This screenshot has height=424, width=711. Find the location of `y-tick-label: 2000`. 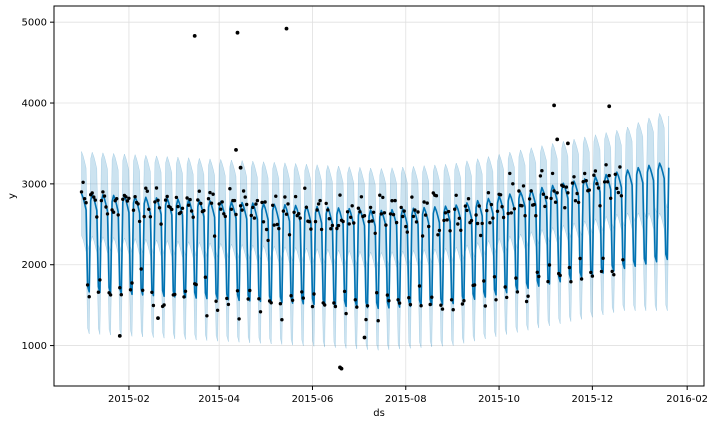

y-tick-label: 2000 is located at coordinates (34, 265).